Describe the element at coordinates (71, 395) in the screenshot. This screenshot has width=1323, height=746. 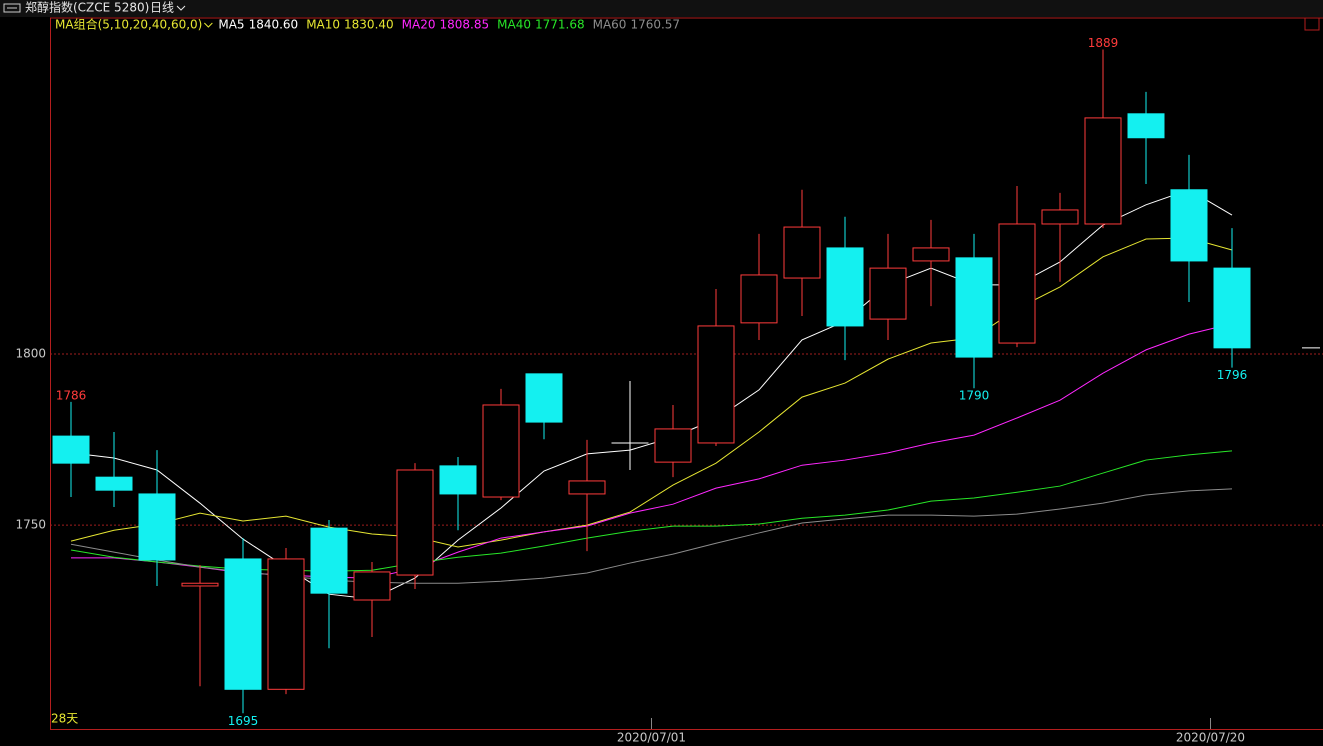
I see `high-label: 1786` at that location.